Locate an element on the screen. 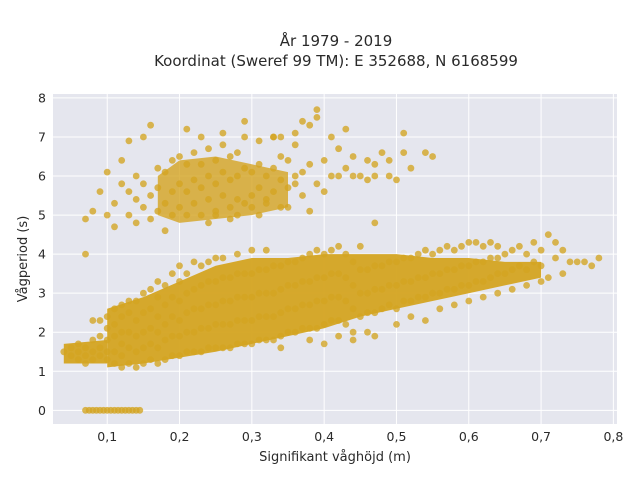  x-tick-label: 0,2 is located at coordinates (180, 436).